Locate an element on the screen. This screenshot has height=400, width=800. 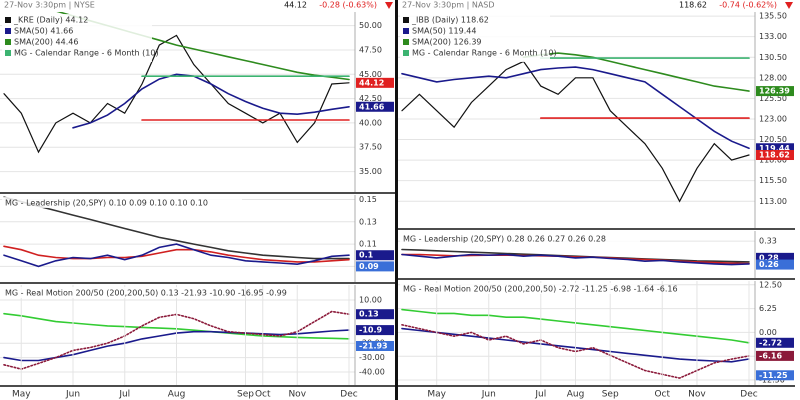
value-badge-label: -10.9 is located at coordinates (370, 330).